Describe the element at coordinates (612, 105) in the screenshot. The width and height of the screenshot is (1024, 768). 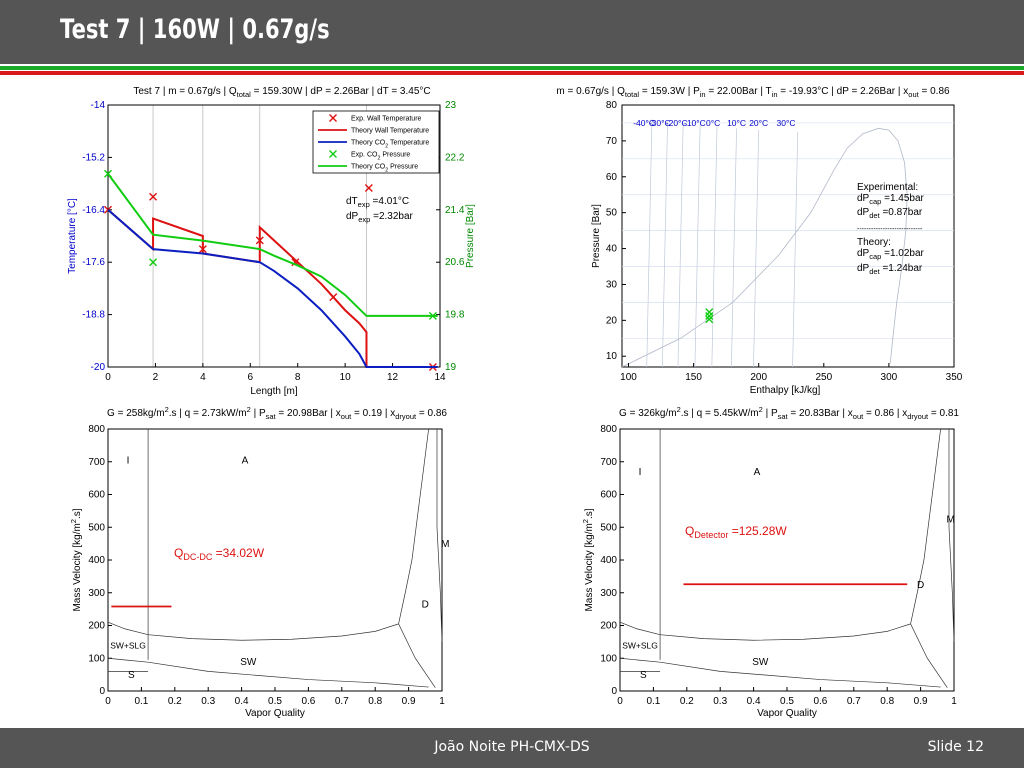
I see `y-tick-label: 80` at that location.